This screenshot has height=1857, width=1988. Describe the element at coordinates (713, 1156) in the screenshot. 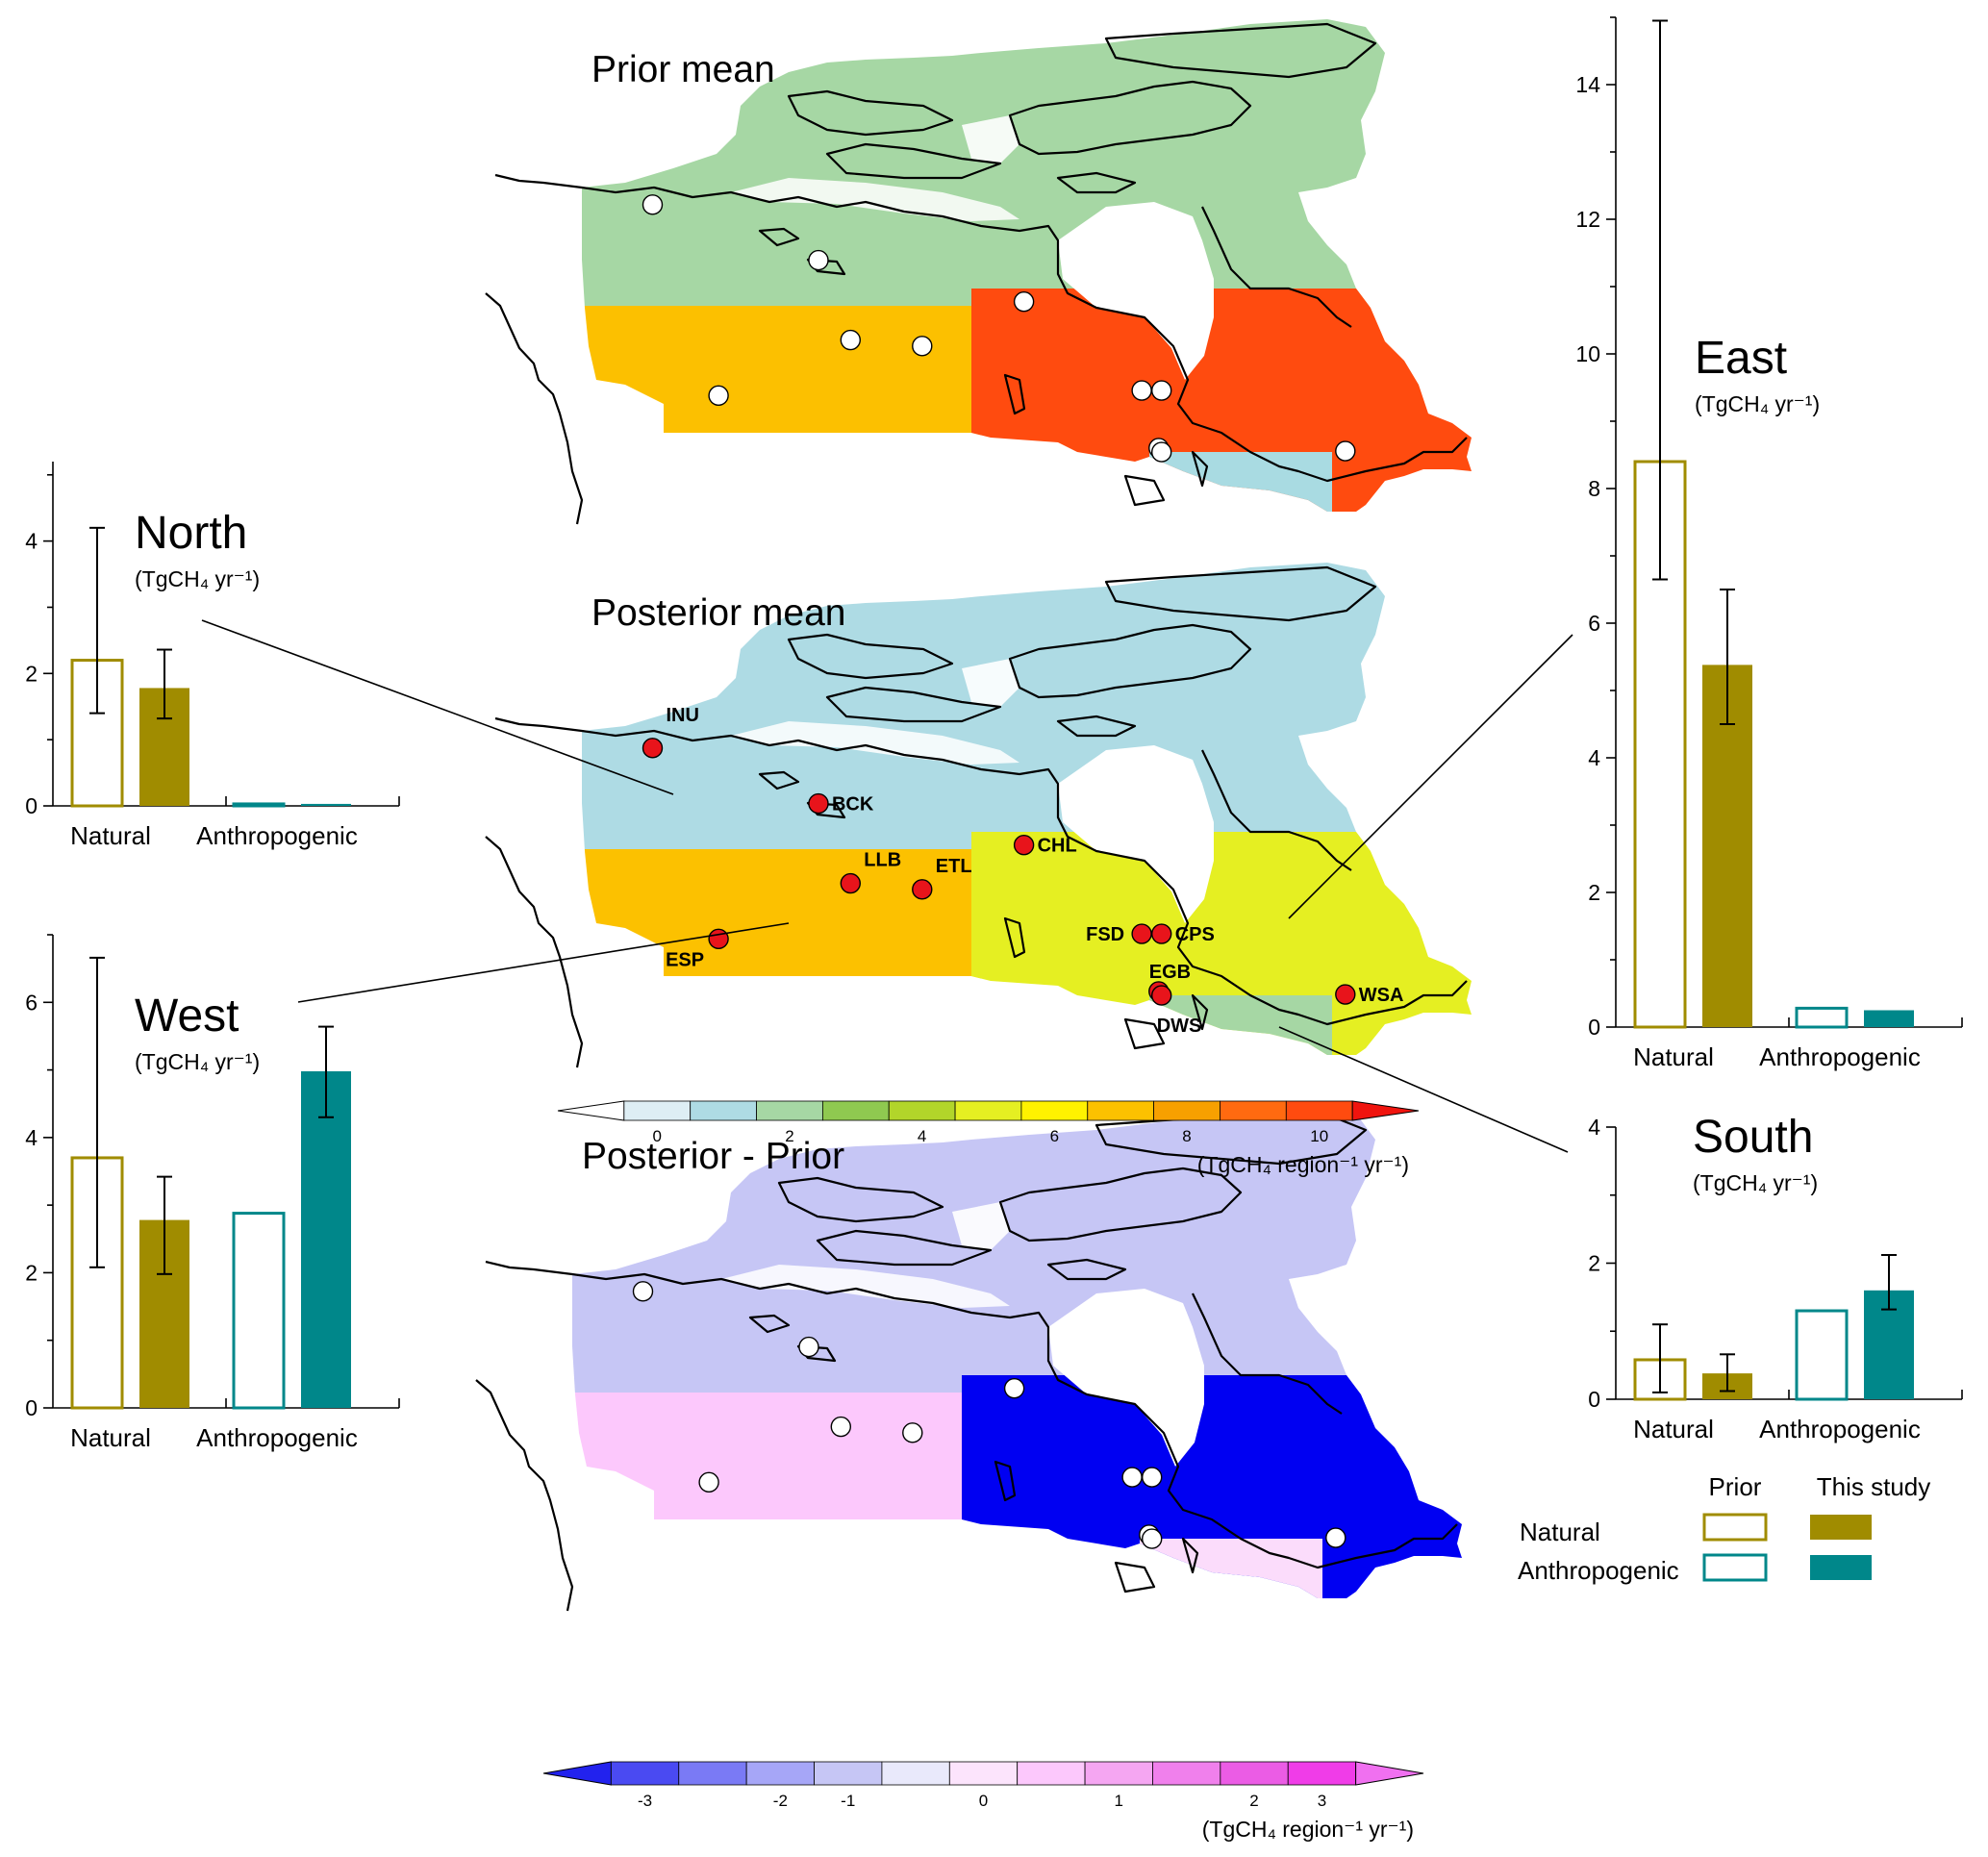

I see `map-title-diff: Posterior - Prior` at that location.